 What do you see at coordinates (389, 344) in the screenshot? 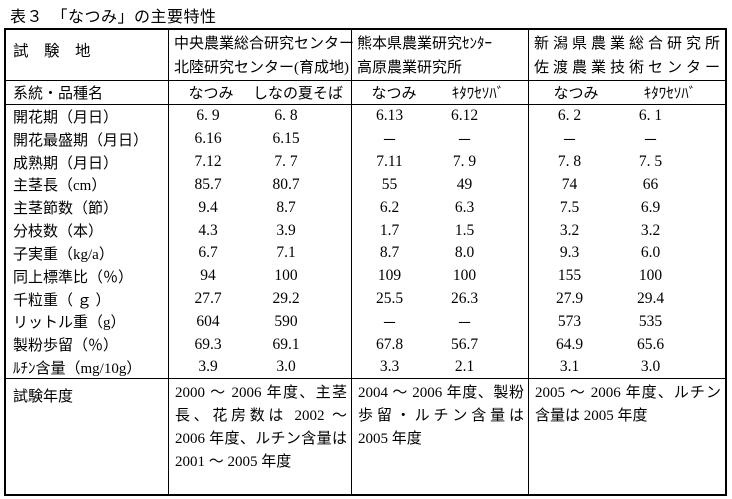
I see `natsumi-value: 67.8` at bounding box center [389, 344].